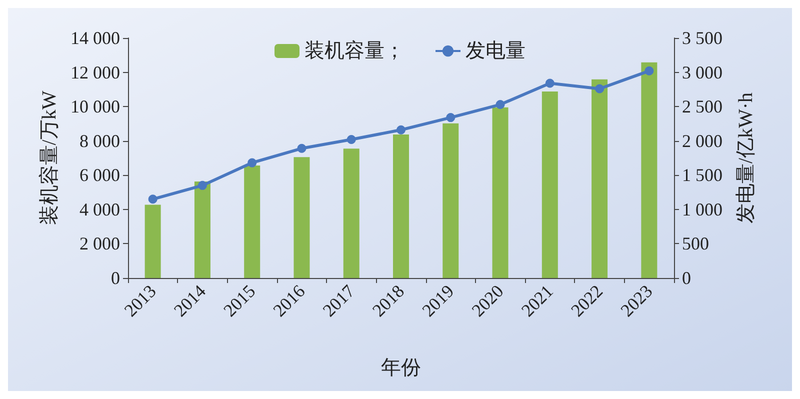 Image resolution: width=800 pixels, height=399 pixels. Describe the element at coordinates (100, 209) in the screenshot. I see `y-tick-label: 4 000` at that location.